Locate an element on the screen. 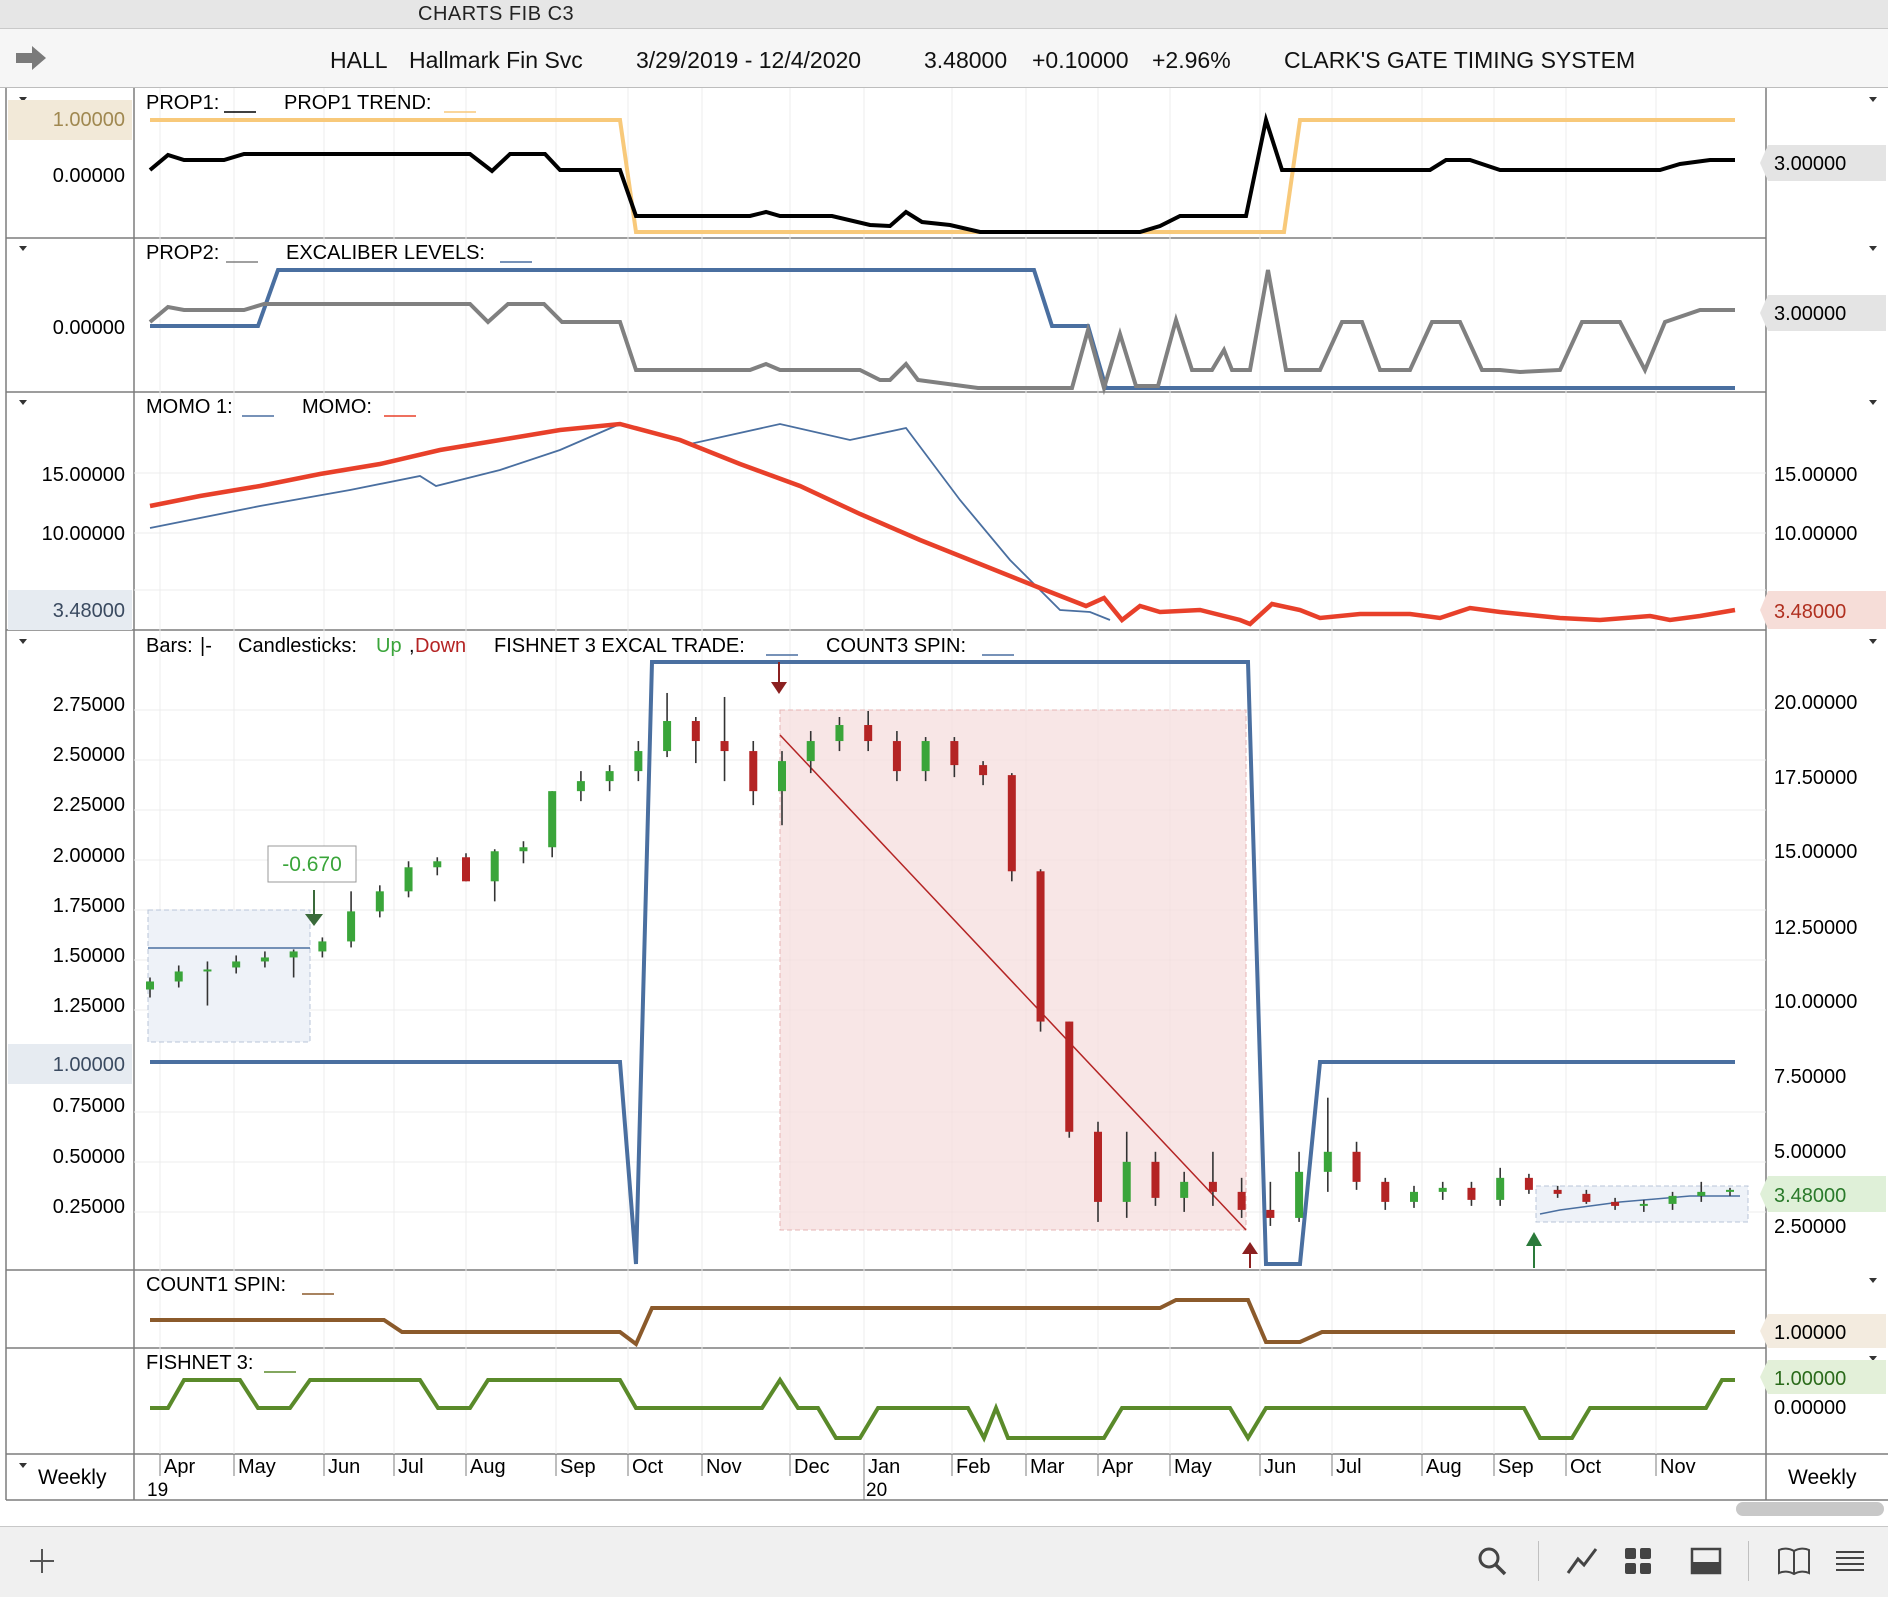 Image resolution: width=1888 pixels, height=1597 pixels. prop2-value-label: 3.00000 is located at coordinates (1810, 314).